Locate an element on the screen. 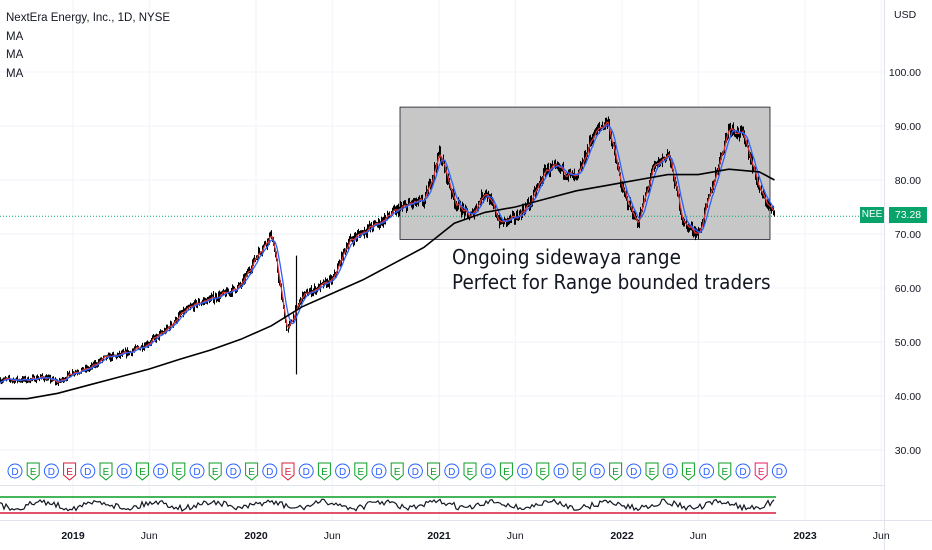  last-price-badge: 73.28 is located at coordinates (908, 215).